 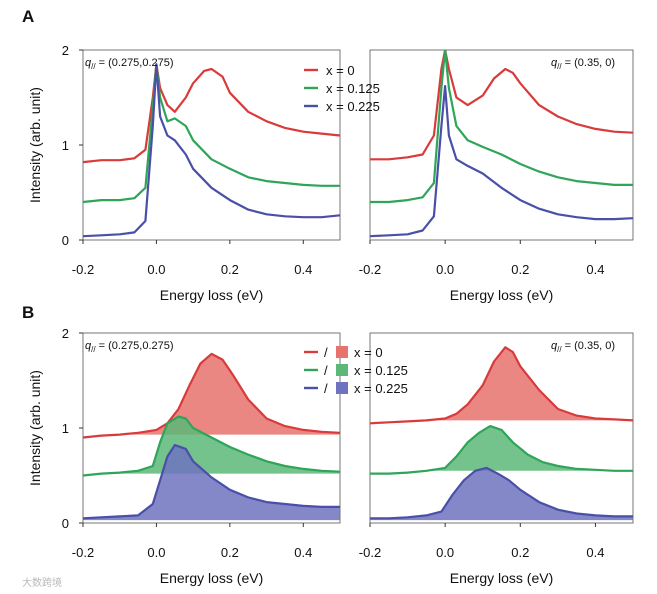 I want to click on legend-b: / x = 0 / x = 0.125 / x = 0.225, so click(x=356, y=370).